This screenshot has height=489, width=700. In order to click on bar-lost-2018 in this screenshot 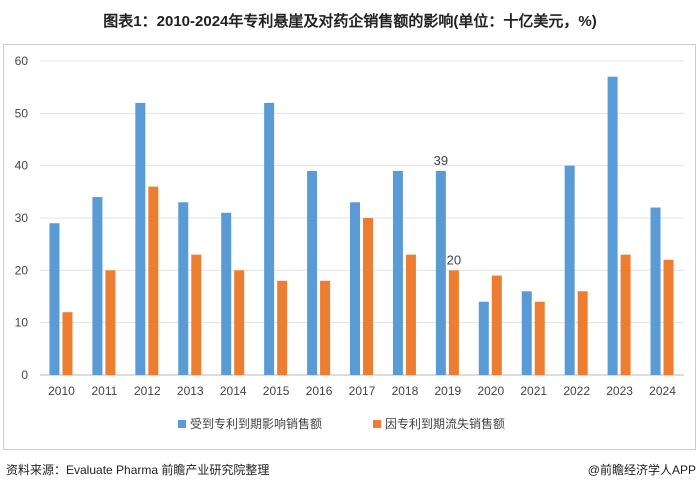, I will do `click(410, 314)`.